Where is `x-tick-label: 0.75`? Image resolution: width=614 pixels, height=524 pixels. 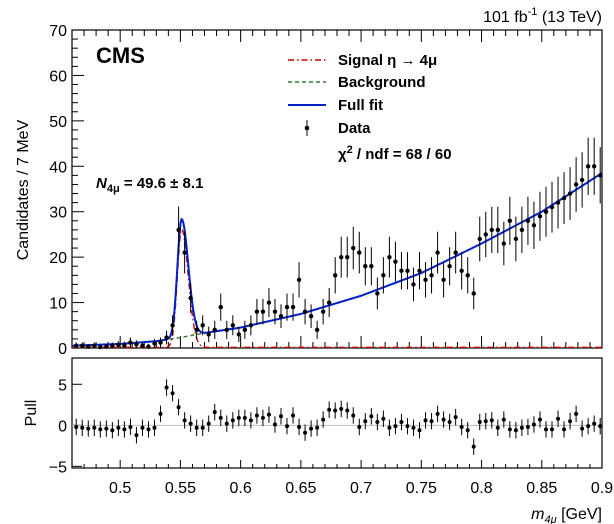 x-tick-label: 0.75 is located at coordinates (421, 488).